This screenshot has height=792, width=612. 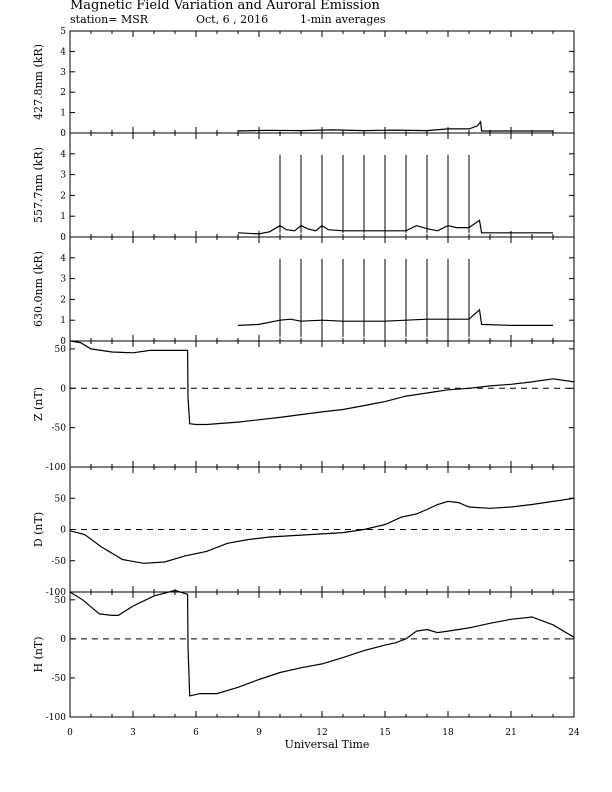 What do you see at coordinates (232, 19) in the screenshot?
I see `date-label: Oct, 6 , 2016` at bounding box center [232, 19].